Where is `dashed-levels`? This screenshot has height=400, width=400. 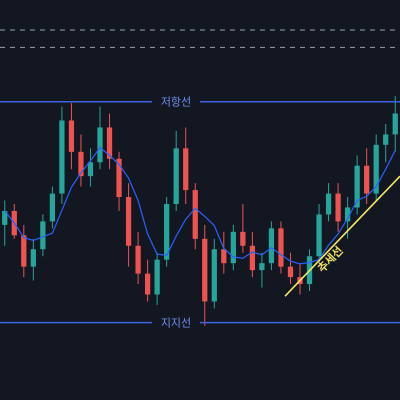
dashed-levels is located at coordinates (200, 38).